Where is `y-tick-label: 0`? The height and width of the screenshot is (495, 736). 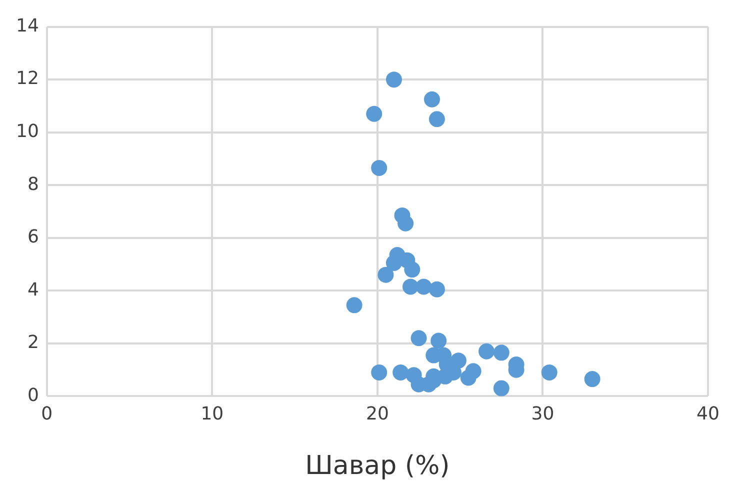
y-tick-label: 0 is located at coordinates (33, 395).